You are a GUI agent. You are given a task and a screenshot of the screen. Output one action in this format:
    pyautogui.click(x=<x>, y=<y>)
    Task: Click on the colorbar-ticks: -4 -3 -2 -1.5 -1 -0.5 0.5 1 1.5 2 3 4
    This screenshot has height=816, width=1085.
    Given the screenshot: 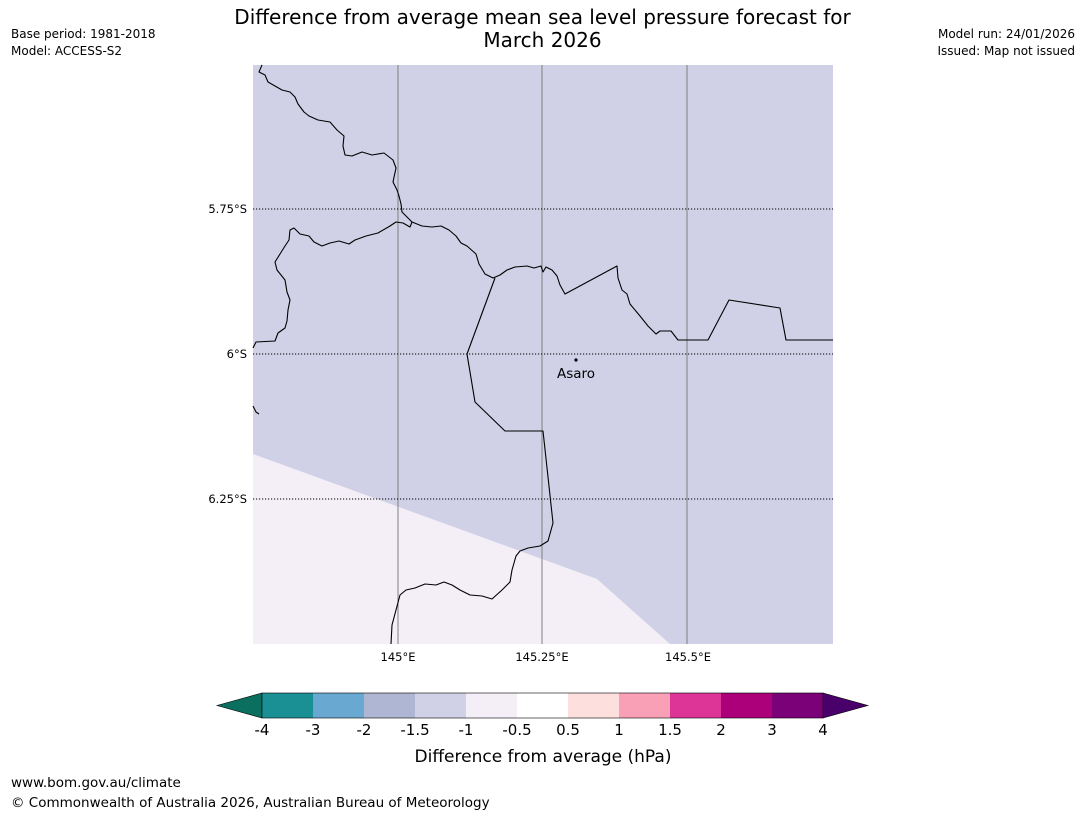 What is the action you would take?
    pyautogui.click(x=541, y=730)
    